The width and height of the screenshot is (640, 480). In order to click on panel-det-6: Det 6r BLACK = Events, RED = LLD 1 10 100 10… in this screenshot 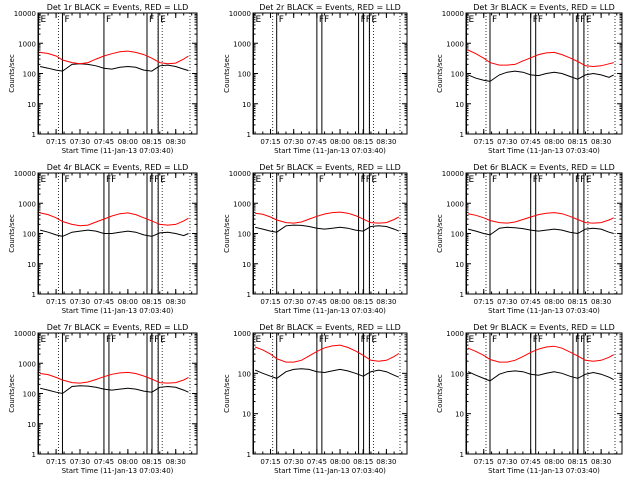, I will do `click(529, 239)`.